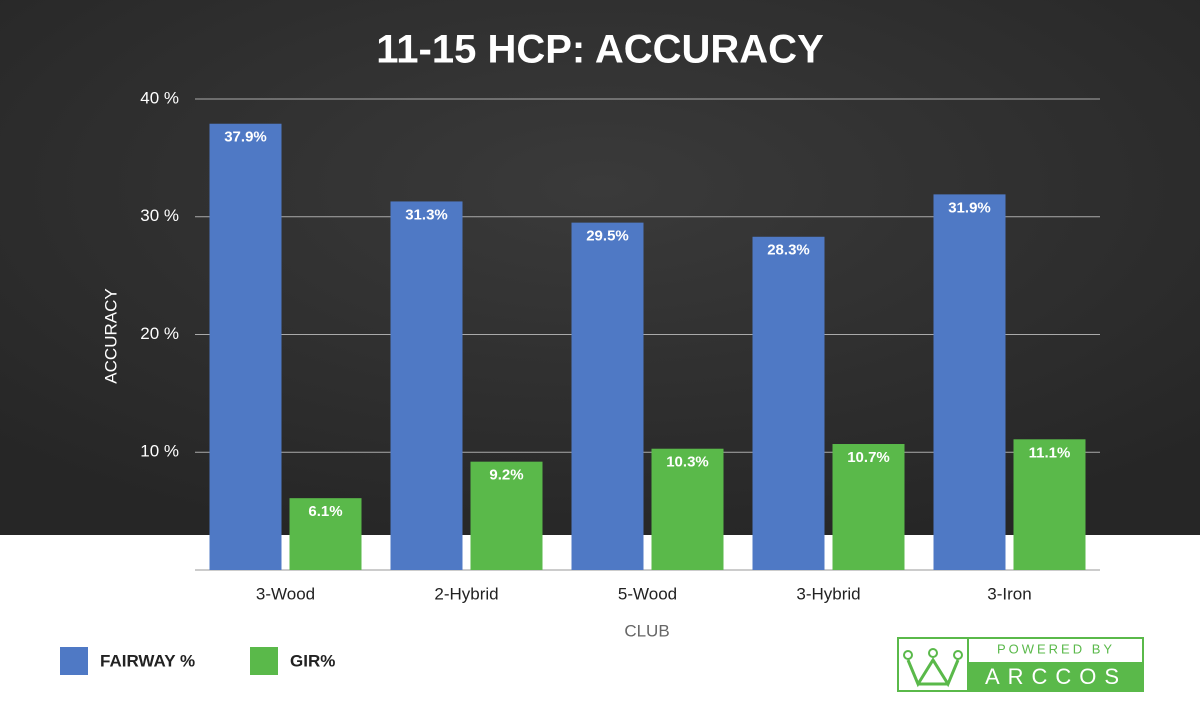 The image size is (1200, 720). I want to click on x-tick-label: 3-Iron, so click(1009, 593).